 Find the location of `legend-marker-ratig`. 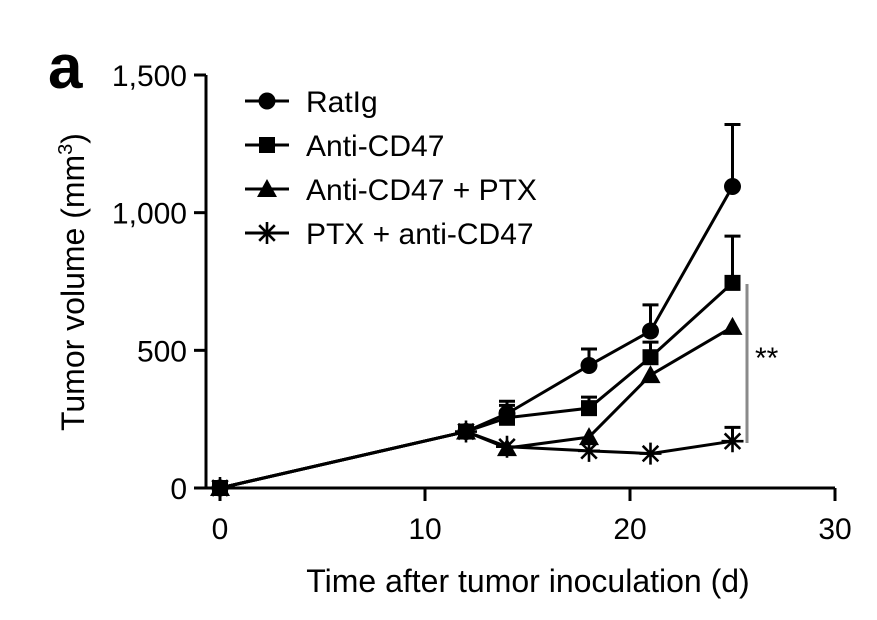

legend-marker-ratig is located at coordinates (267, 101).